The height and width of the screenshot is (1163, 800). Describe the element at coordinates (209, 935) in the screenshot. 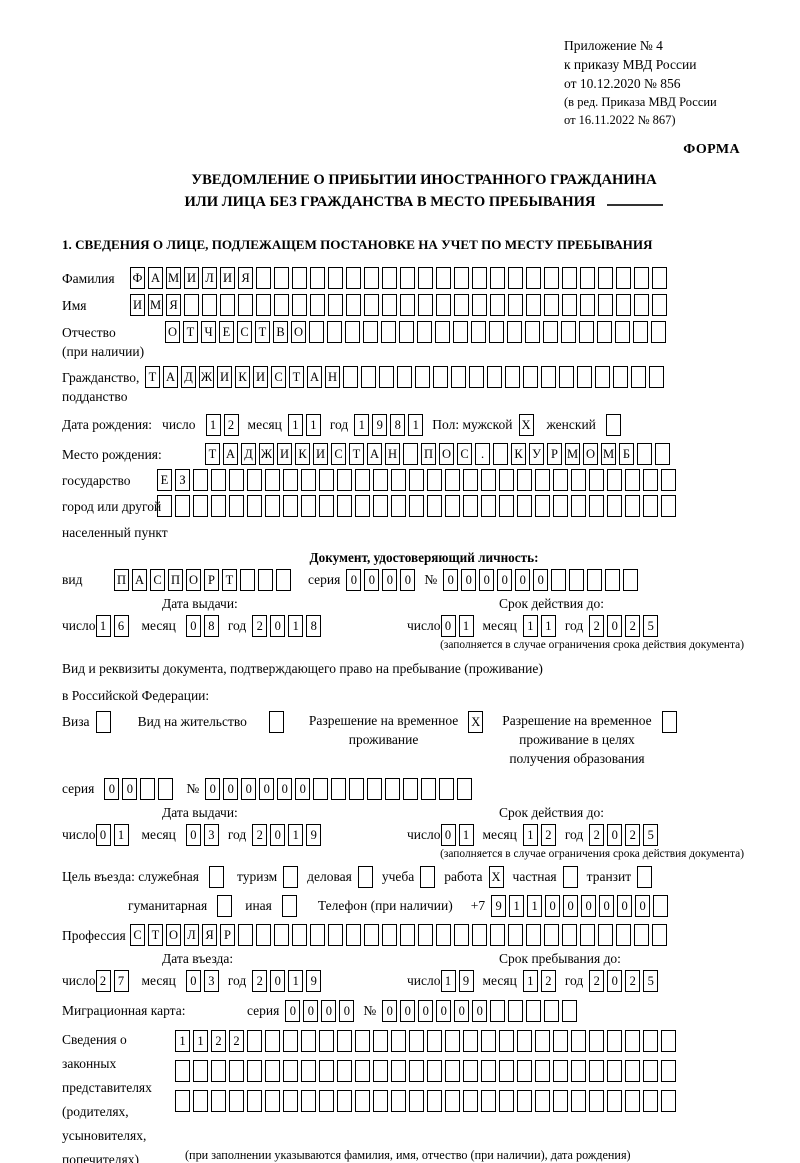

I see `char-cell: Я` at that location.